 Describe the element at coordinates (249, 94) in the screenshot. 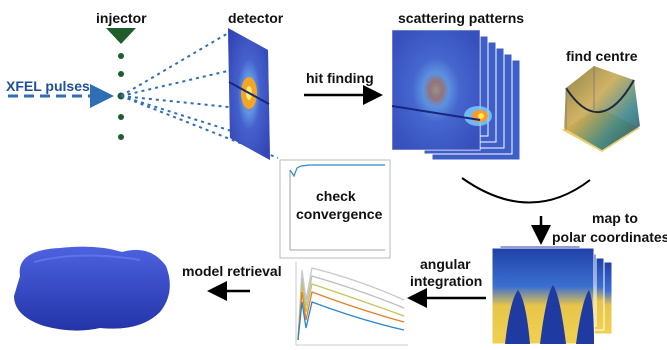

I see `detector-panel` at that location.